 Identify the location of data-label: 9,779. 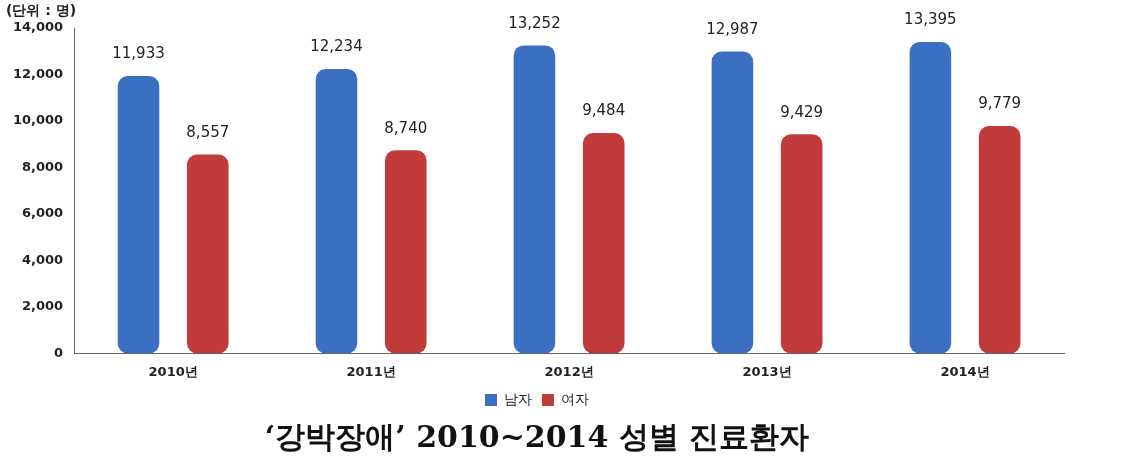
(1000, 103).